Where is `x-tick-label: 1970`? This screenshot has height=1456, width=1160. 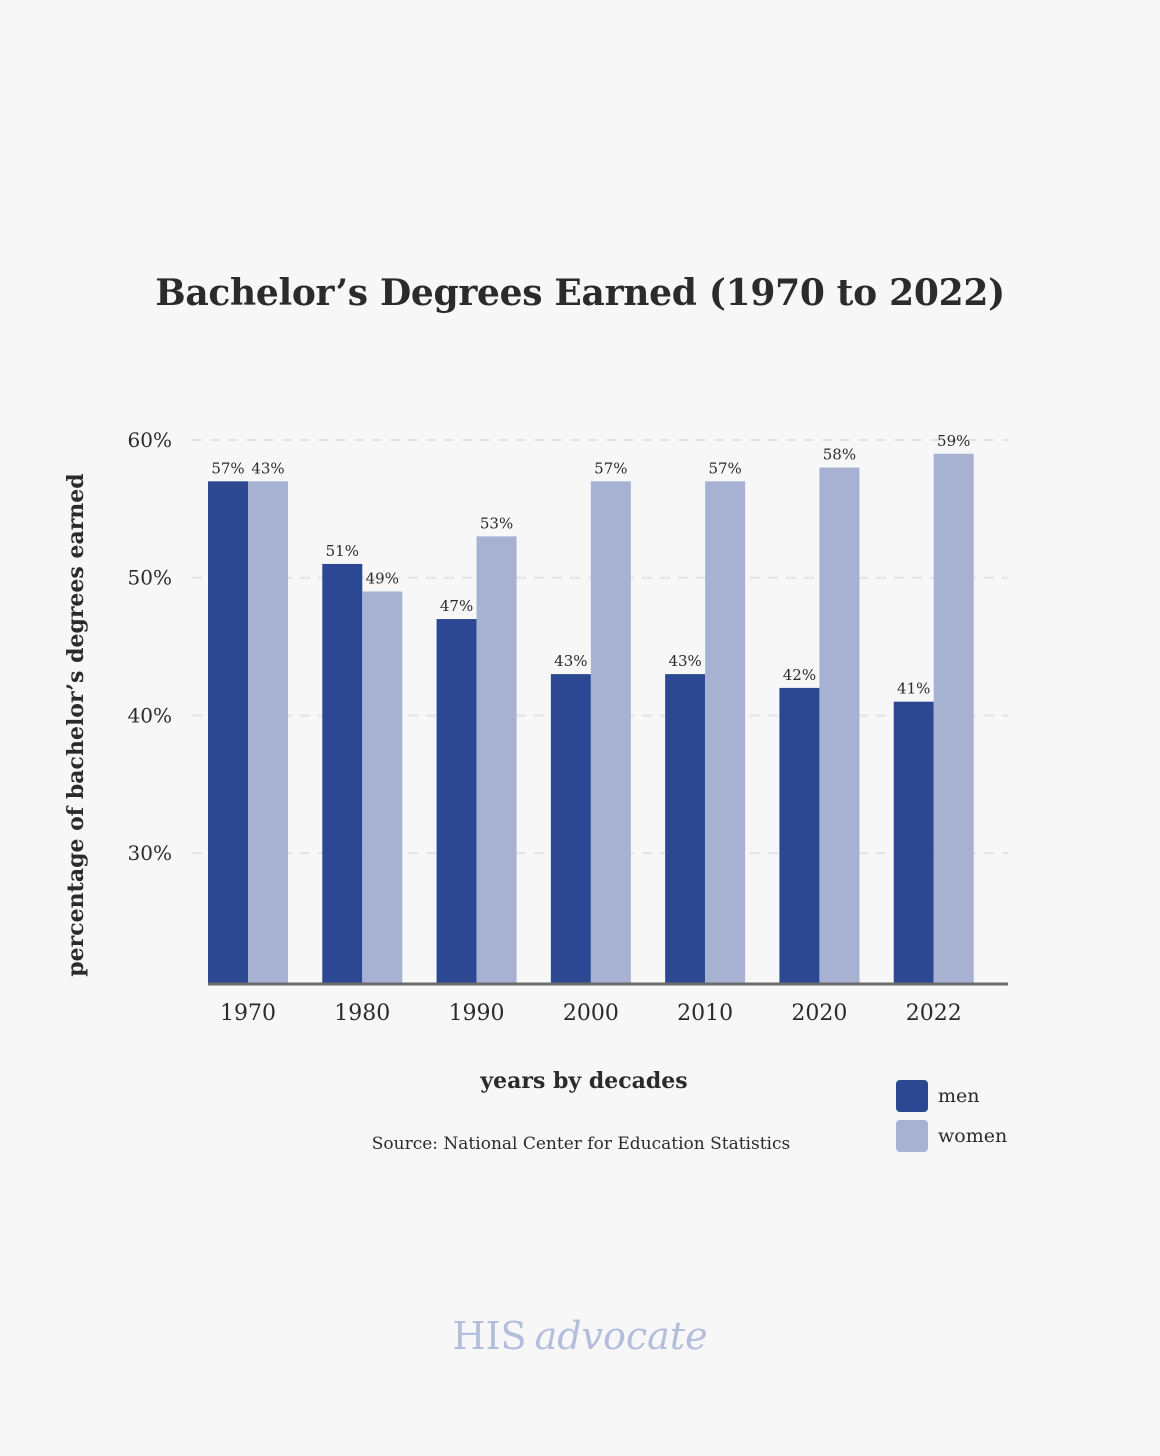
x-tick-label: 1970 is located at coordinates (248, 1013).